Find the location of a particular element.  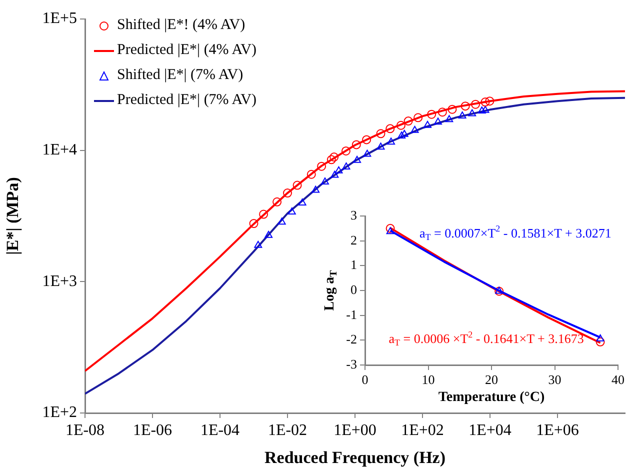

y-tick-label: 1E+5 is located at coordinates (59, 19).